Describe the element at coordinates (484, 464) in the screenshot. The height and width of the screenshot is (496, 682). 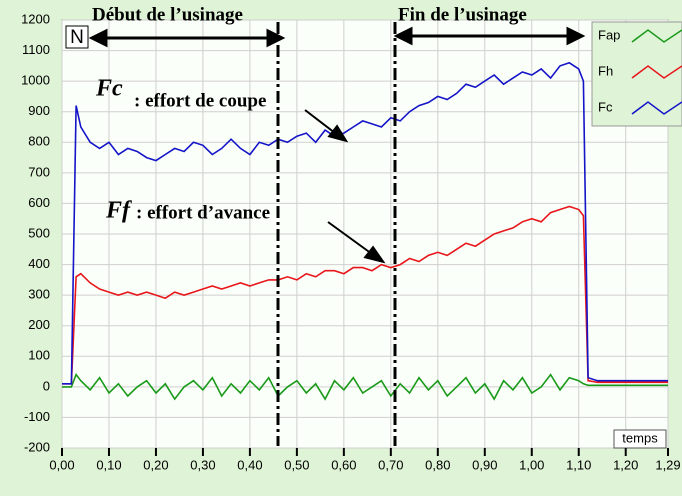
I see `x-tick-label: 0,90` at that location.